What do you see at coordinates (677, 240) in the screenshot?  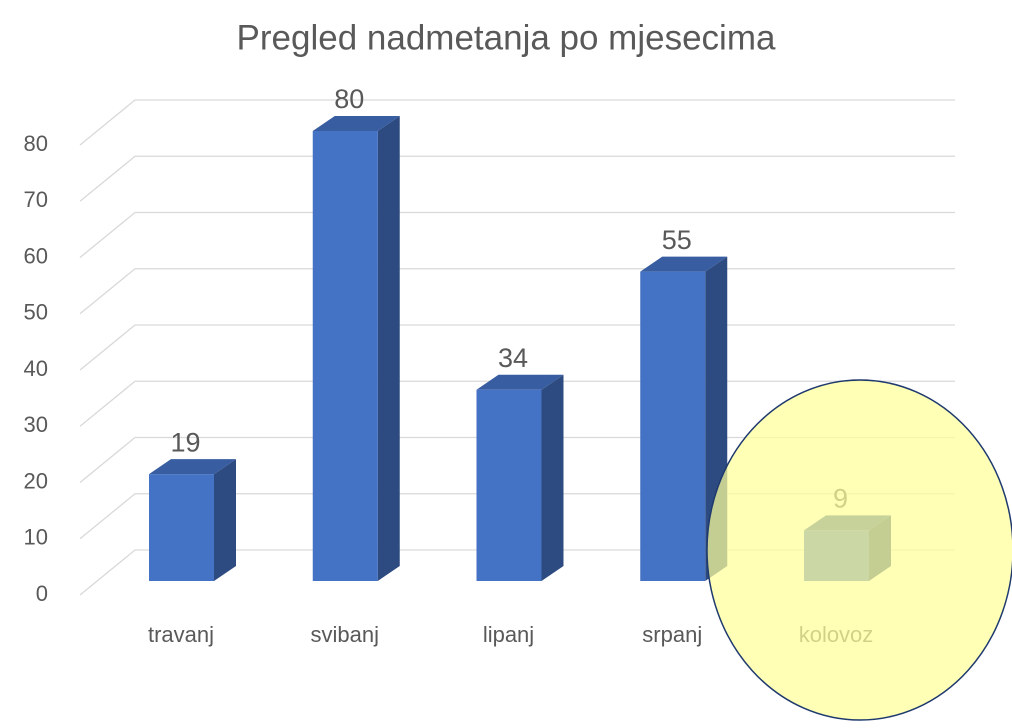 I see `value-label: 55` at bounding box center [677, 240].